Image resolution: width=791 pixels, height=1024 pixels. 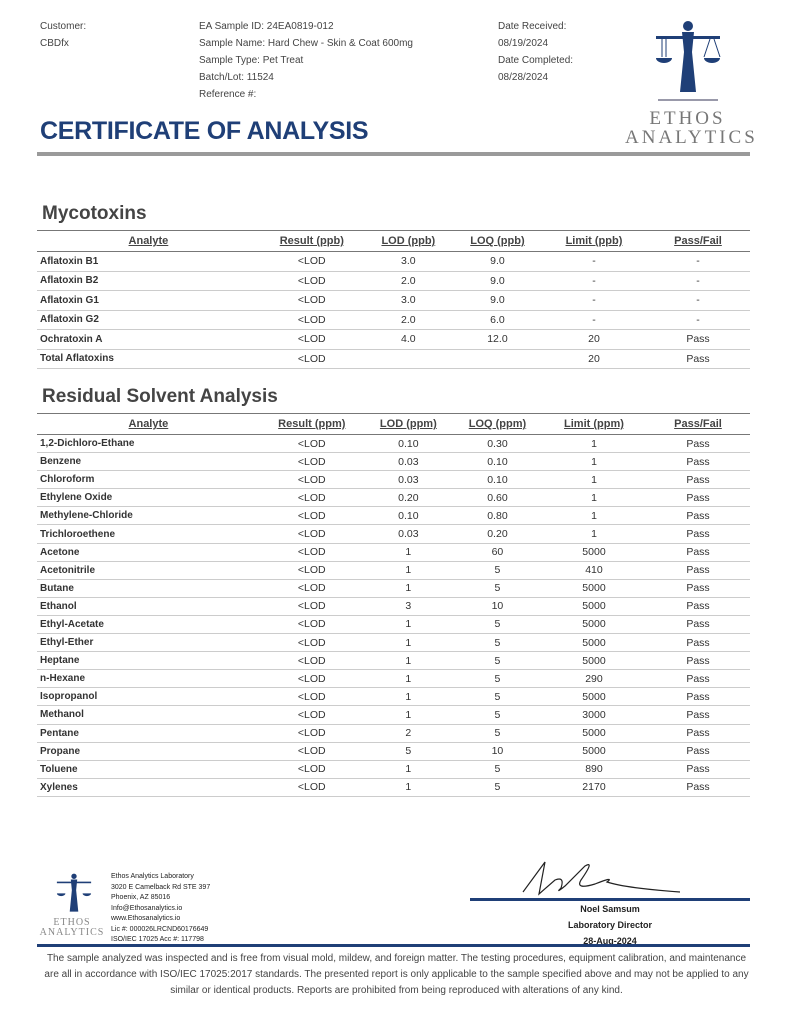 I want to click on footer-logo-text: ETHOS ANALYTICS, so click(x=72, y=928).